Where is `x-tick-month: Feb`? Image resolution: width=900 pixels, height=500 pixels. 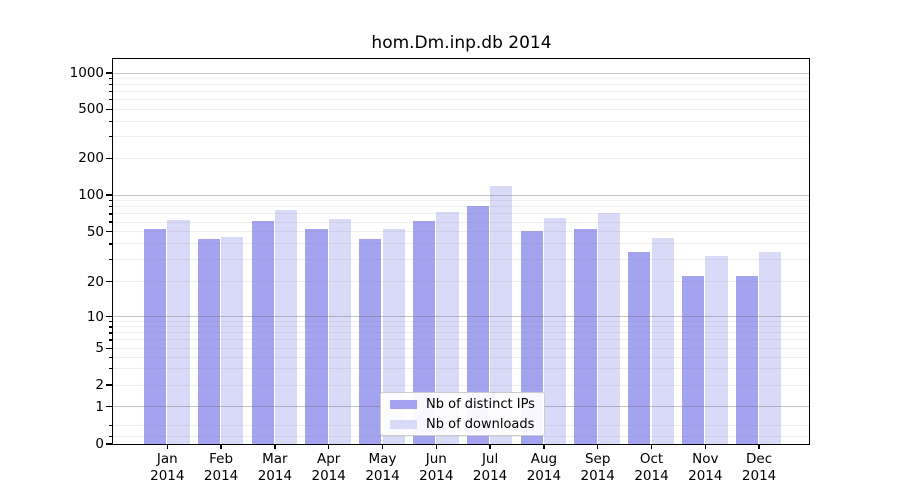
x-tick-month: Feb is located at coordinates (221, 459).